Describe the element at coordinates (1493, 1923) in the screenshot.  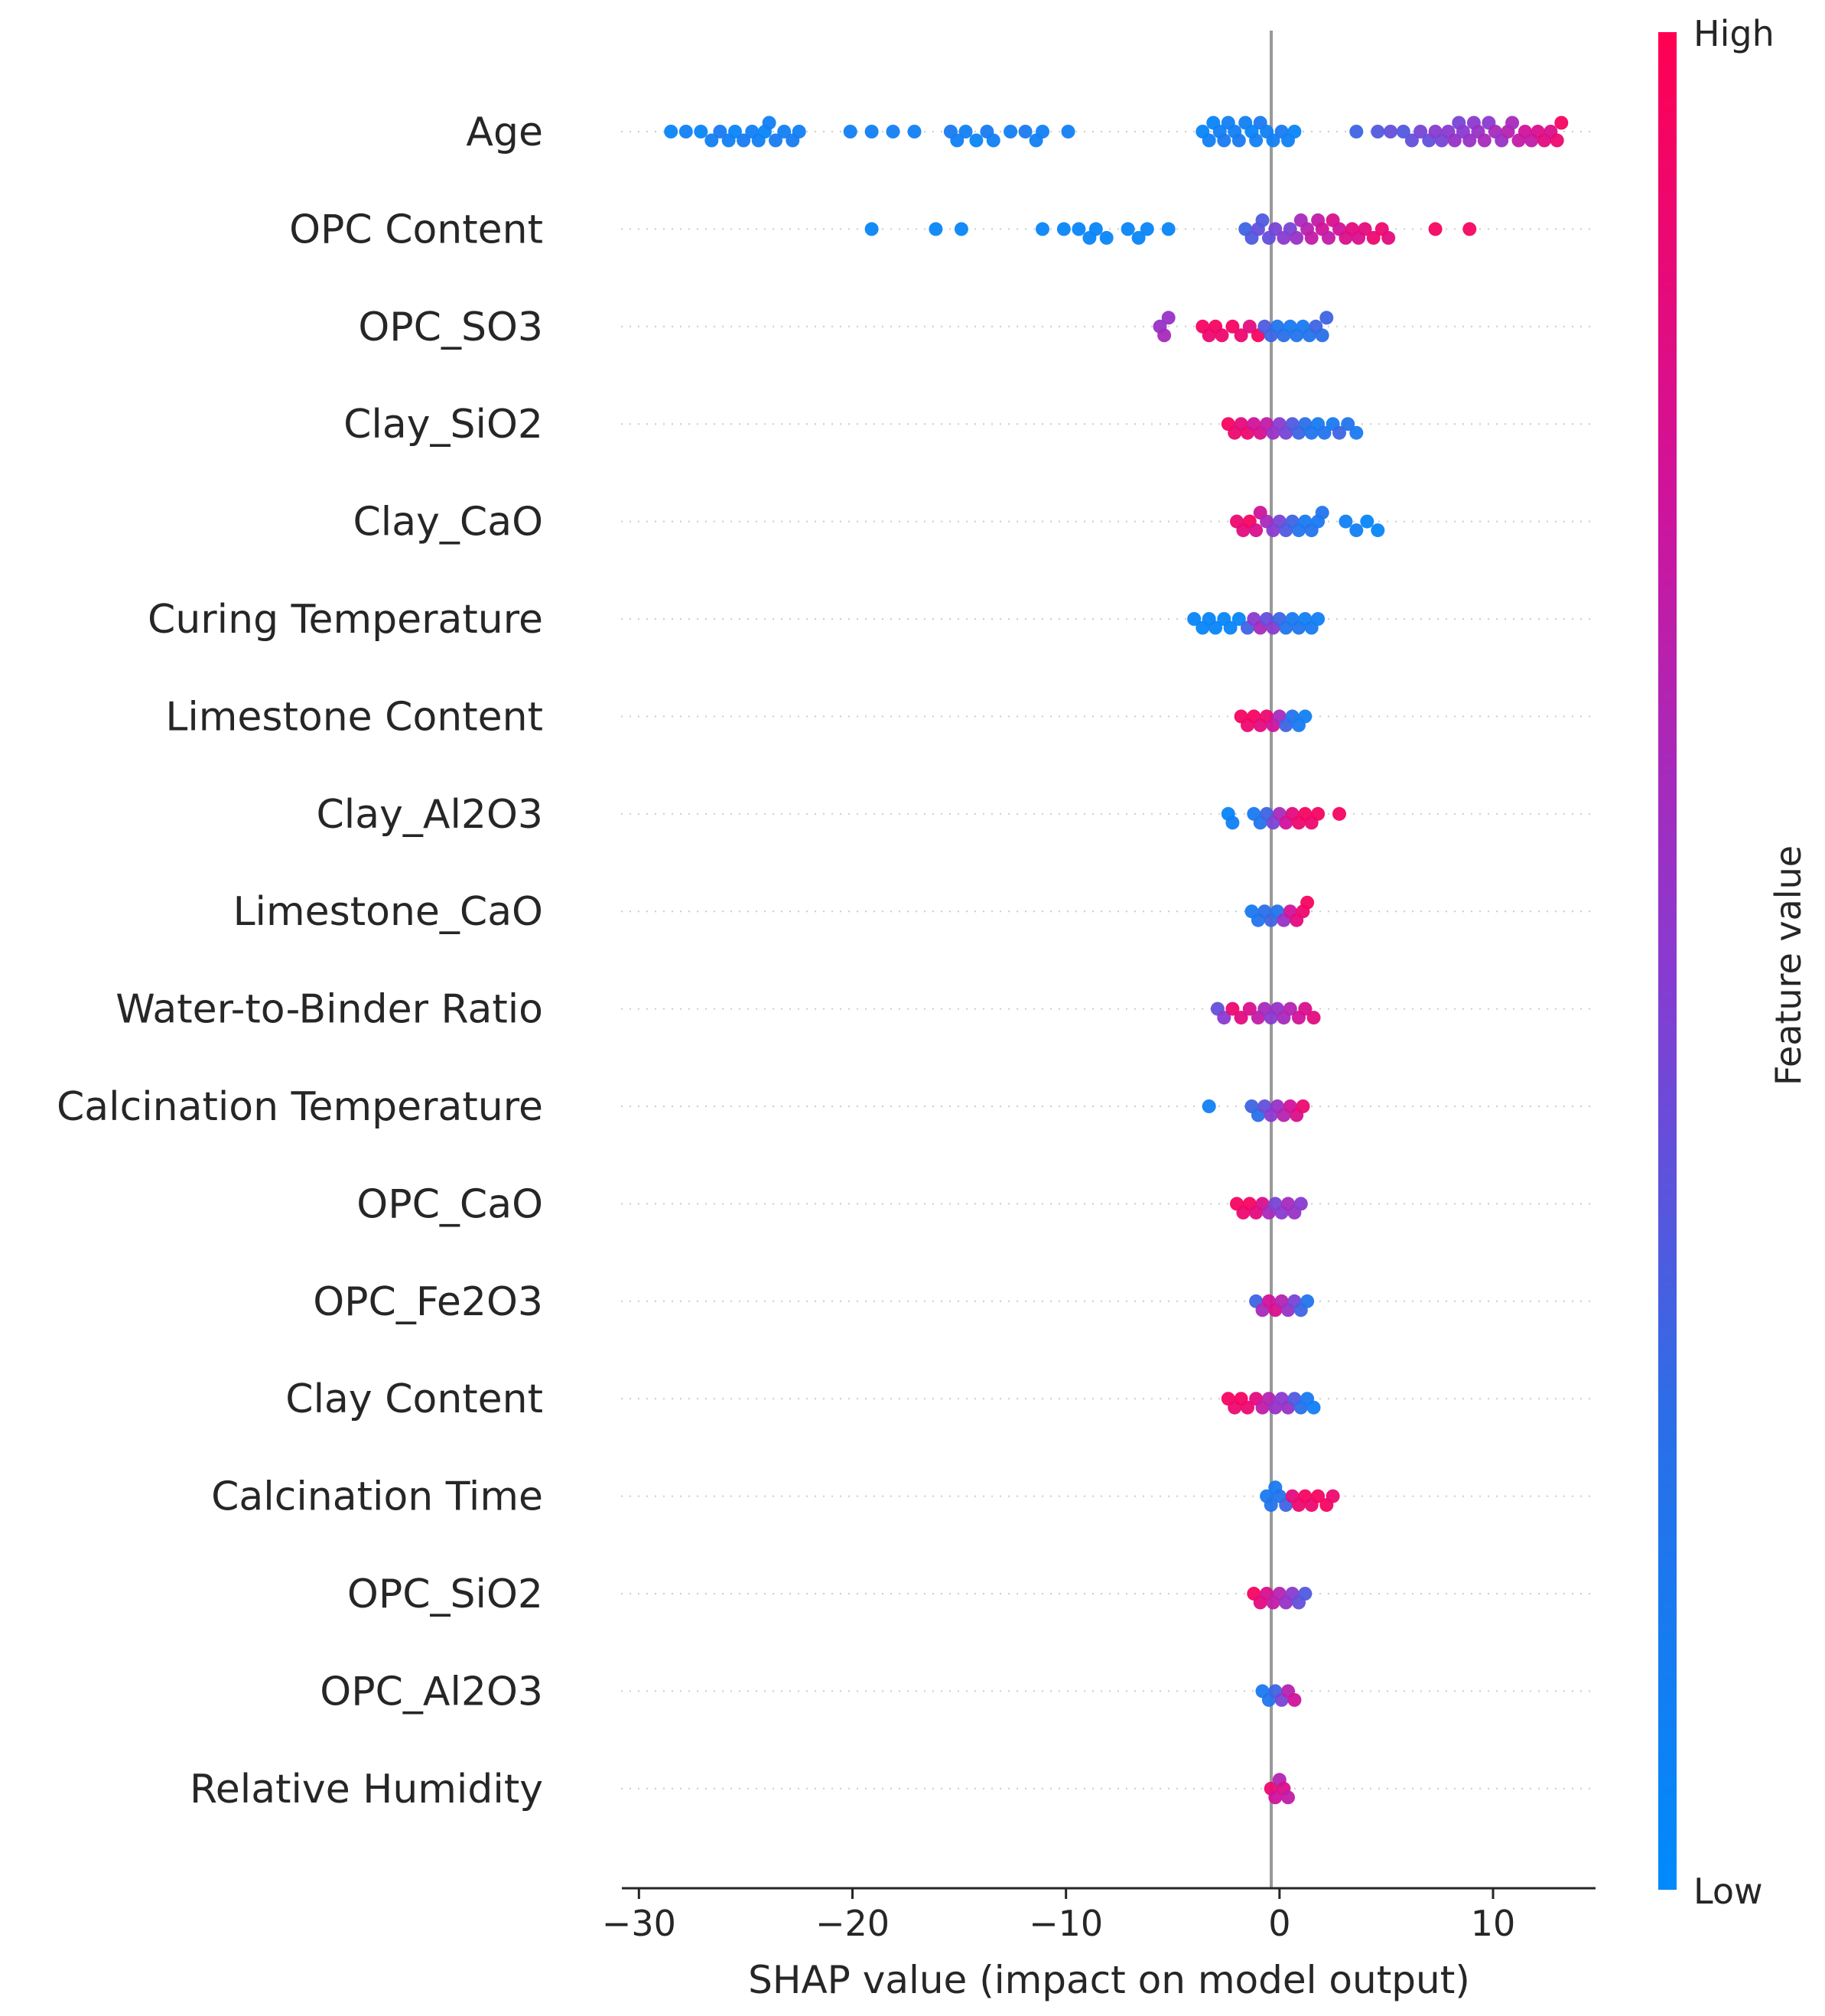
I see `x-tick-label: 10` at that location.